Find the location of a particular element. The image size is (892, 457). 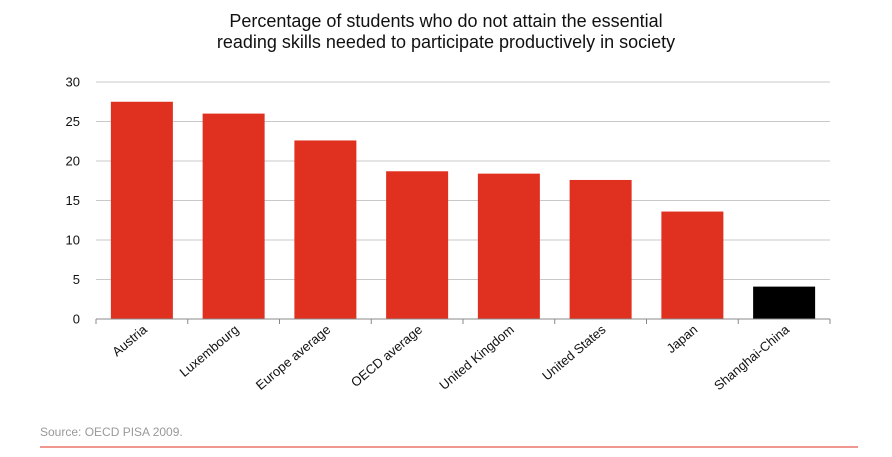

y-tick-label: 5 is located at coordinates (76, 279).